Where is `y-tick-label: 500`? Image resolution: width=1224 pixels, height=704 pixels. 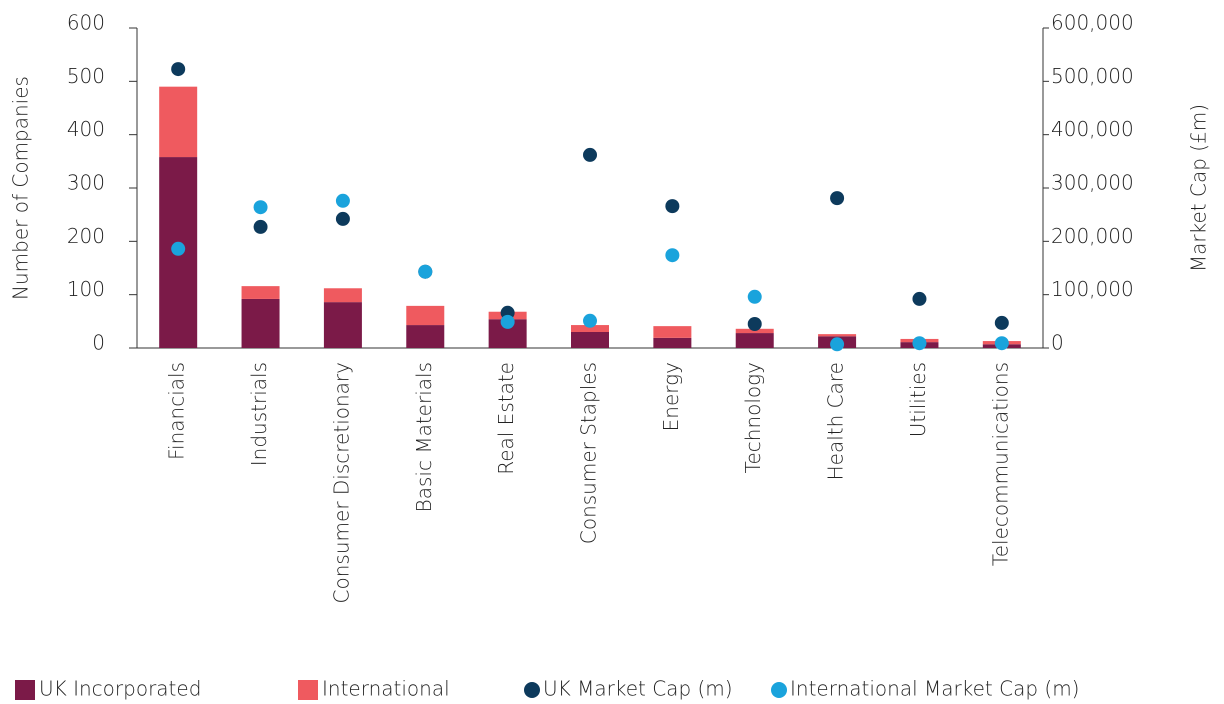 y-tick-label: 500 is located at coordinates (86, 76).